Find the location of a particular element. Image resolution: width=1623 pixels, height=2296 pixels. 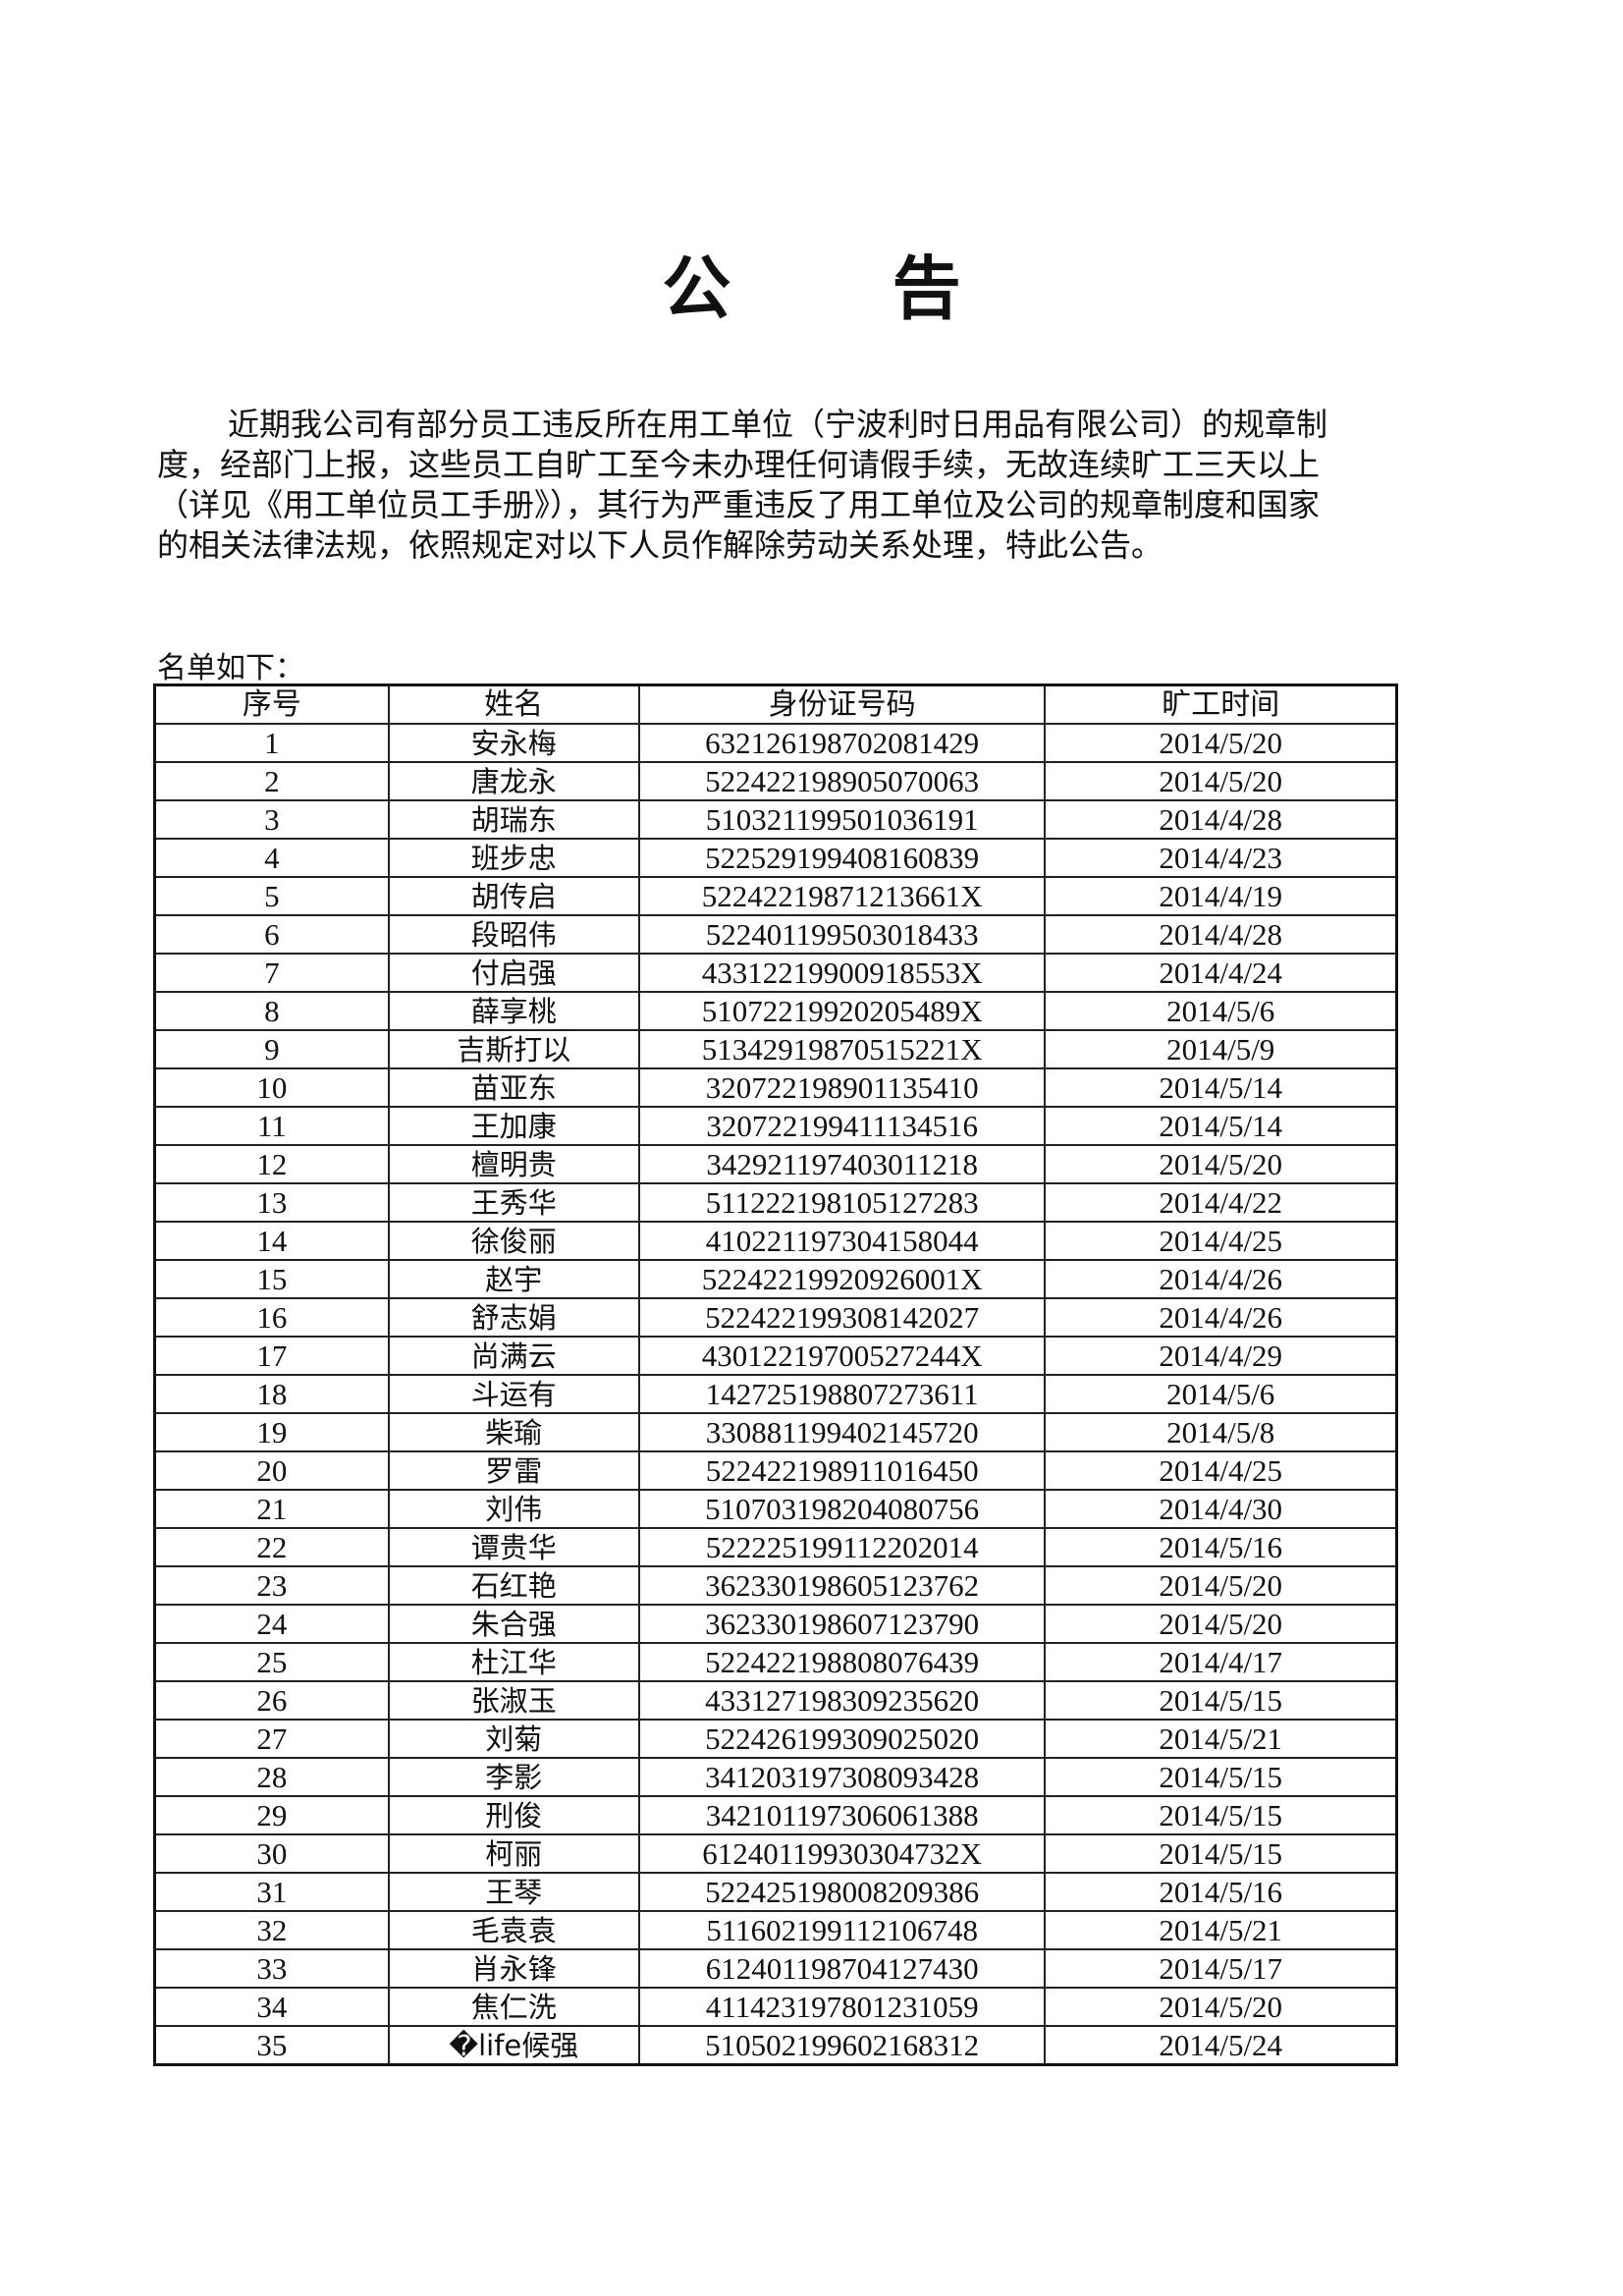

cell-name: 安永梅 is located at coordinates (514, 743).